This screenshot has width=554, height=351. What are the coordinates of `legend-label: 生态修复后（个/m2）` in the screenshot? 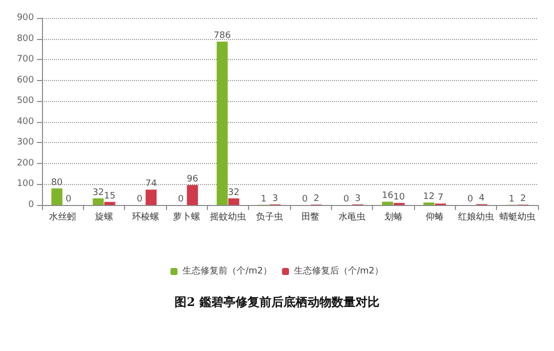 It's located at (339, 271).